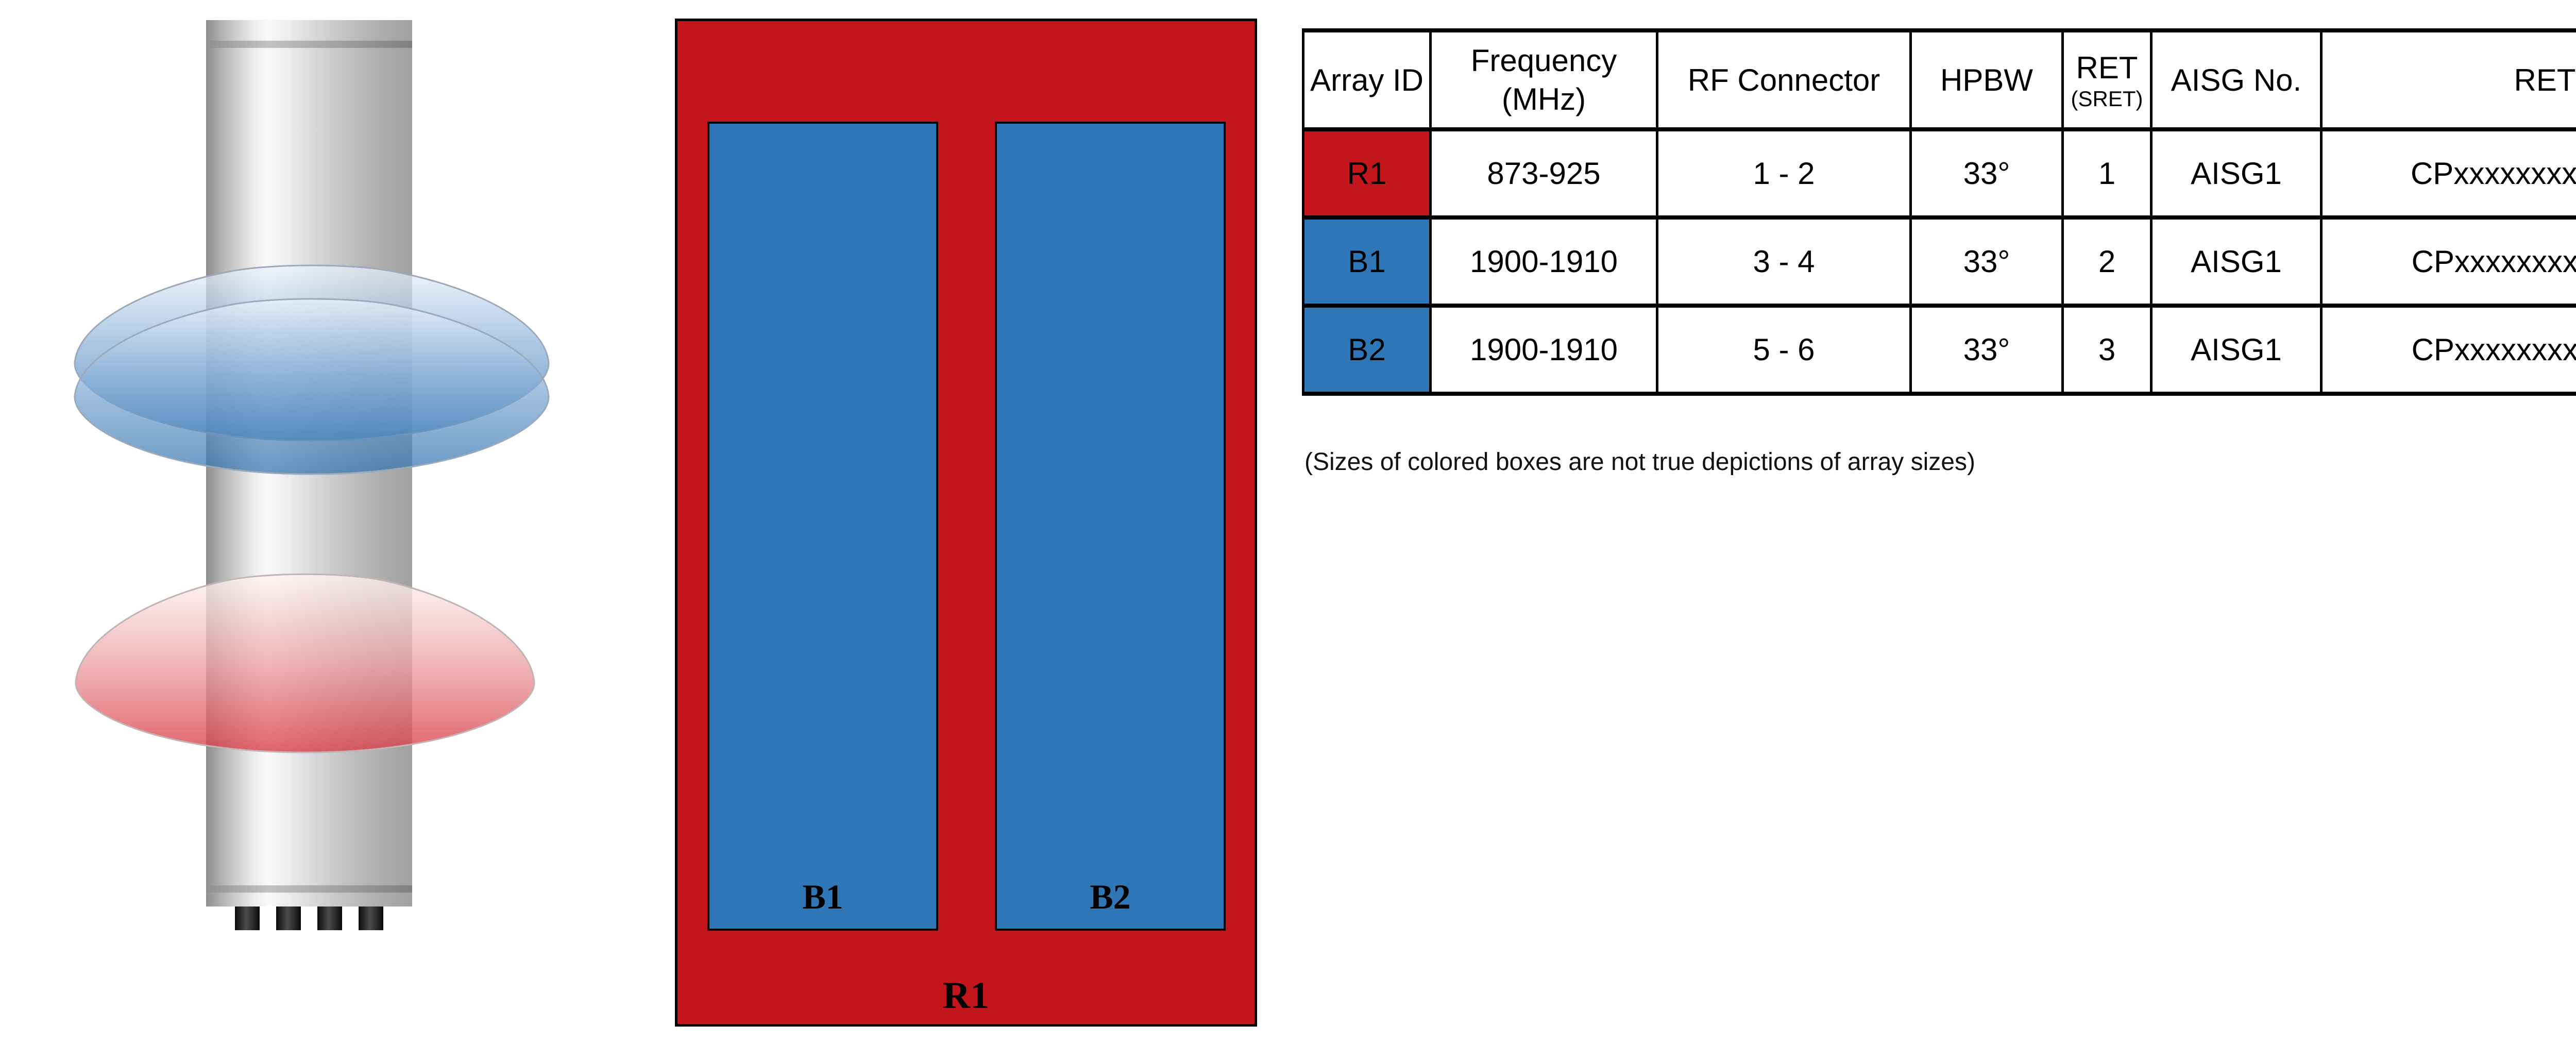  What do you see at coordinates (305, 663) in the screenshot?
I see `red-beam` at bounding box center [305, 663].